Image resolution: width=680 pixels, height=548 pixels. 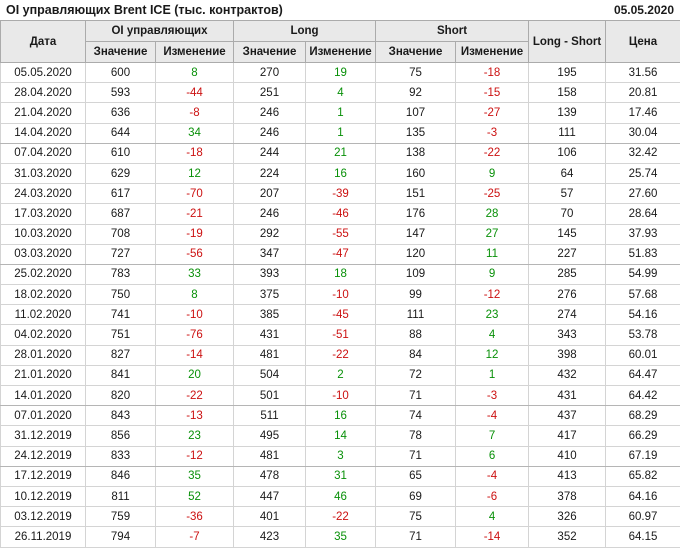 I want to click on cell-oi-value: 751, so click(x=120, y=335).